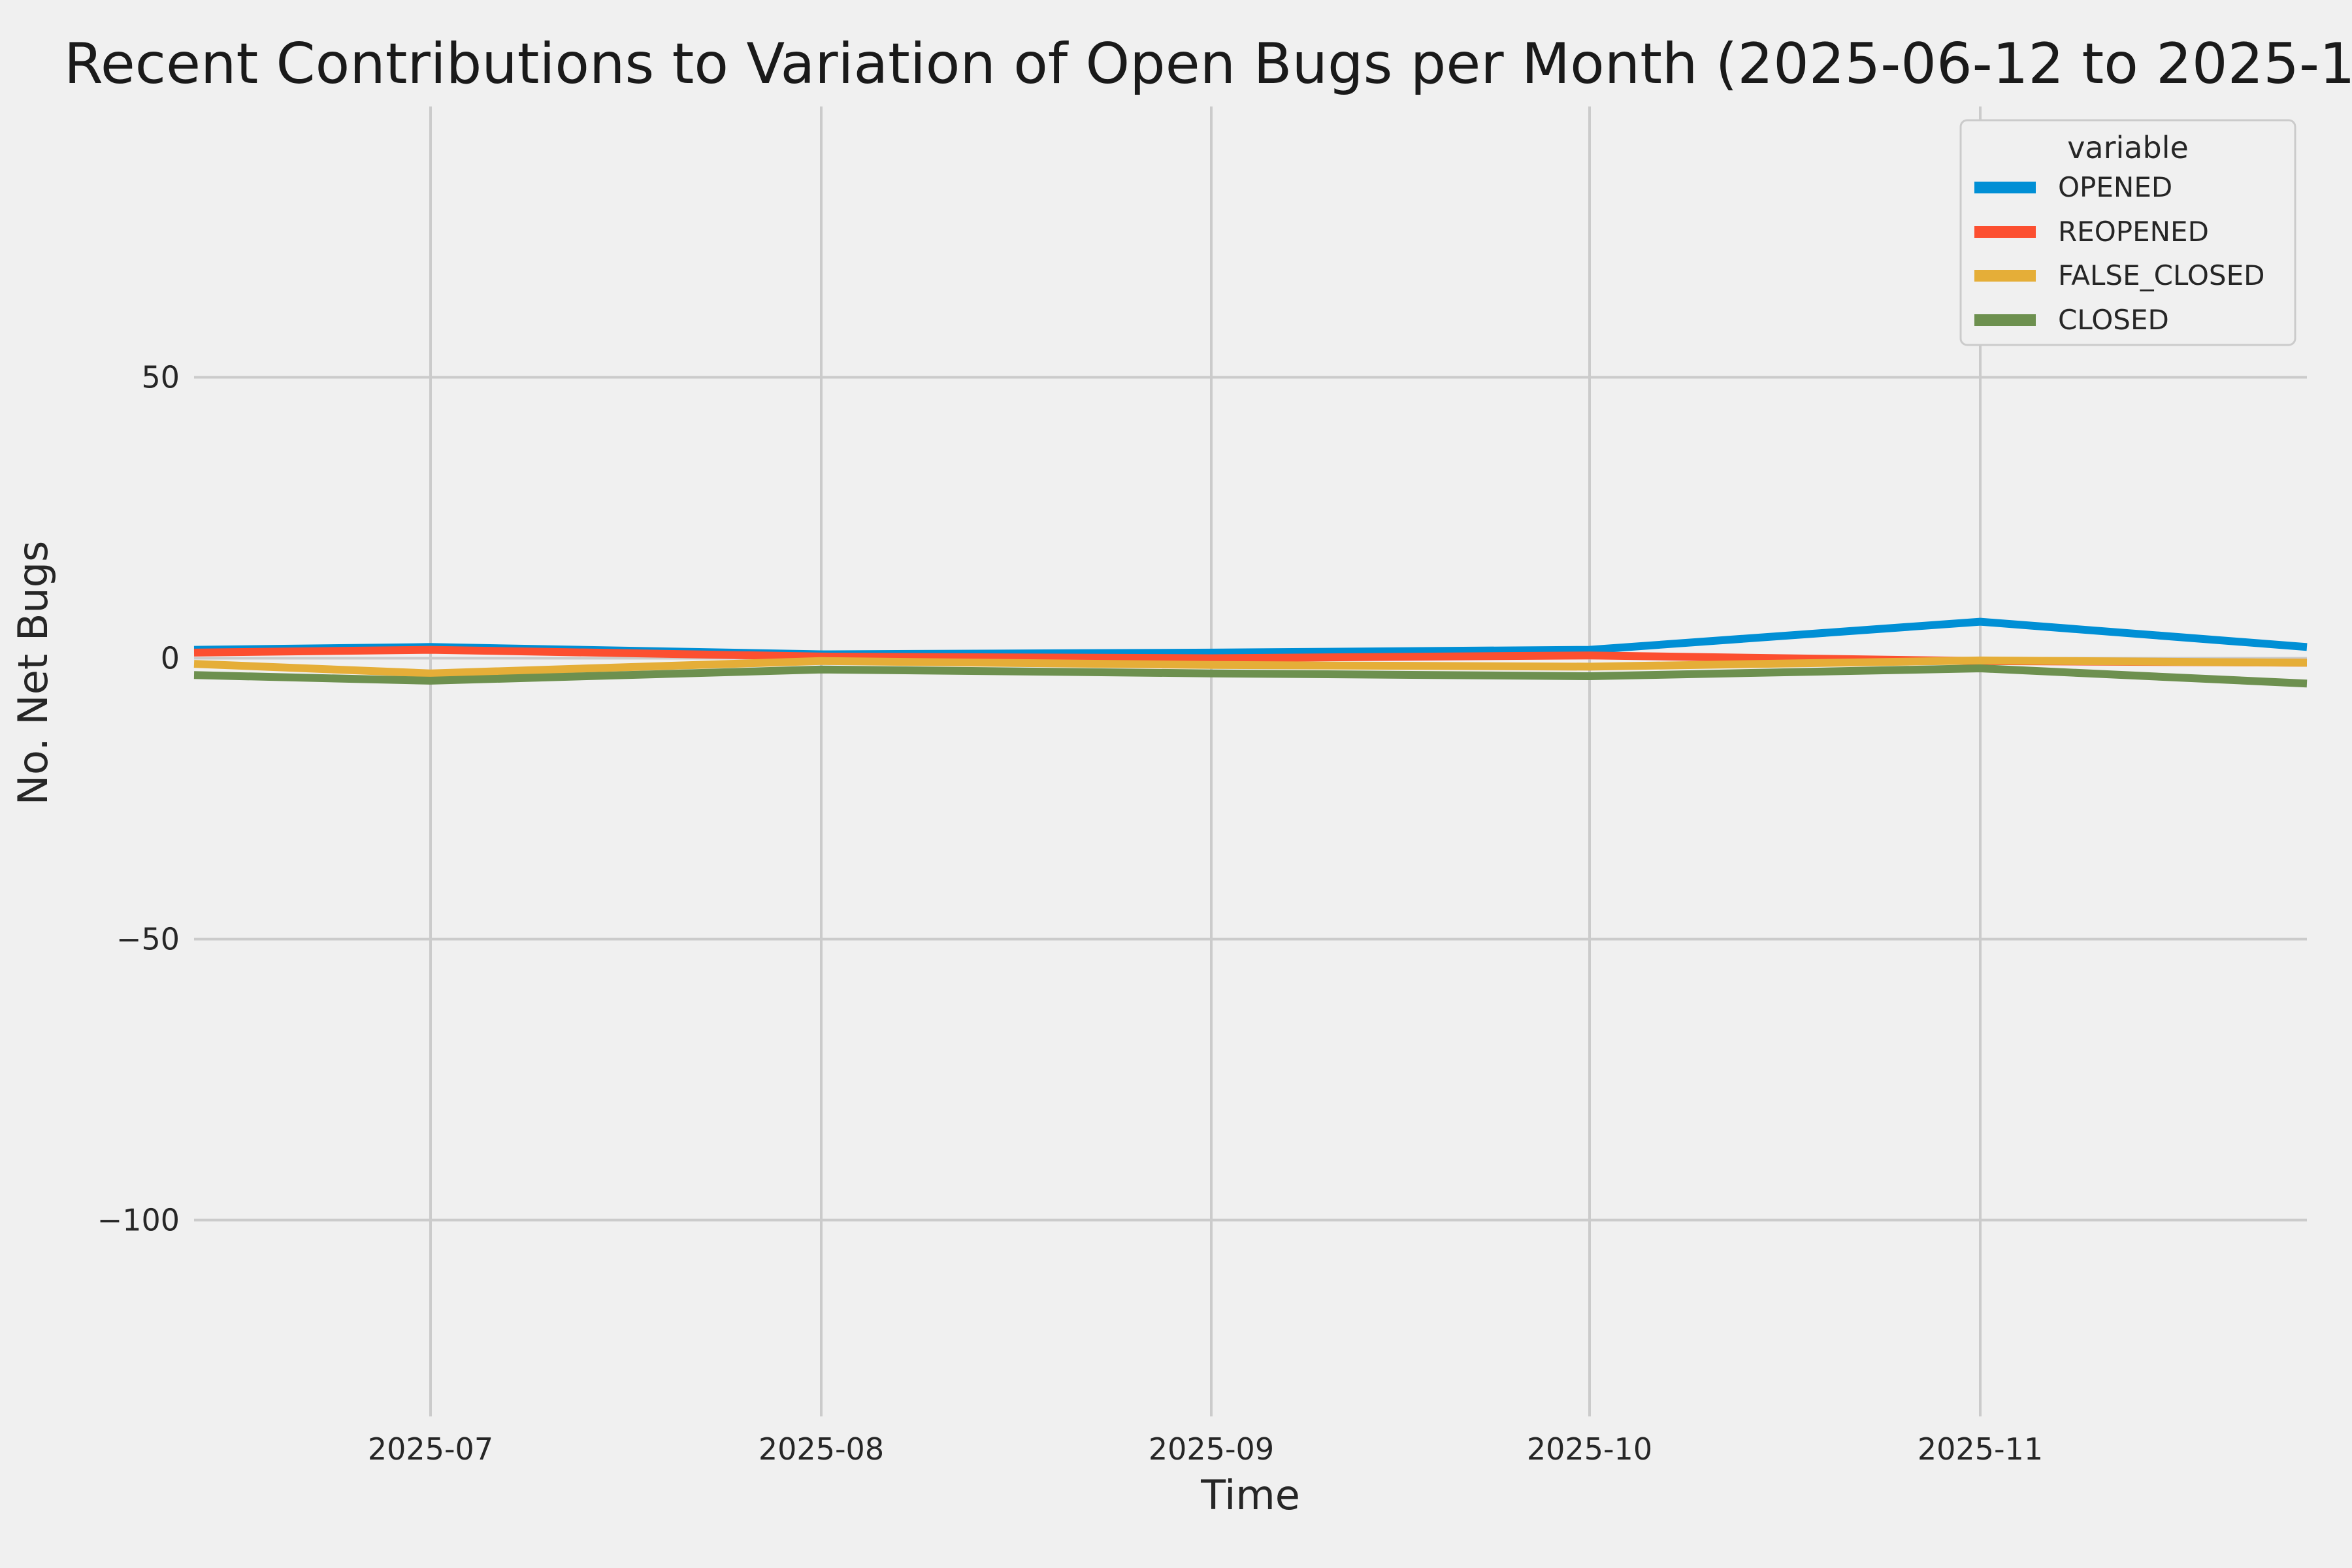 This screenshot has height=1568, width=2352. Describe the element at coordinates (138, 799) in the screenshot. I see `y-axis-tick-labels: 50 0 −50 −100` at that location.